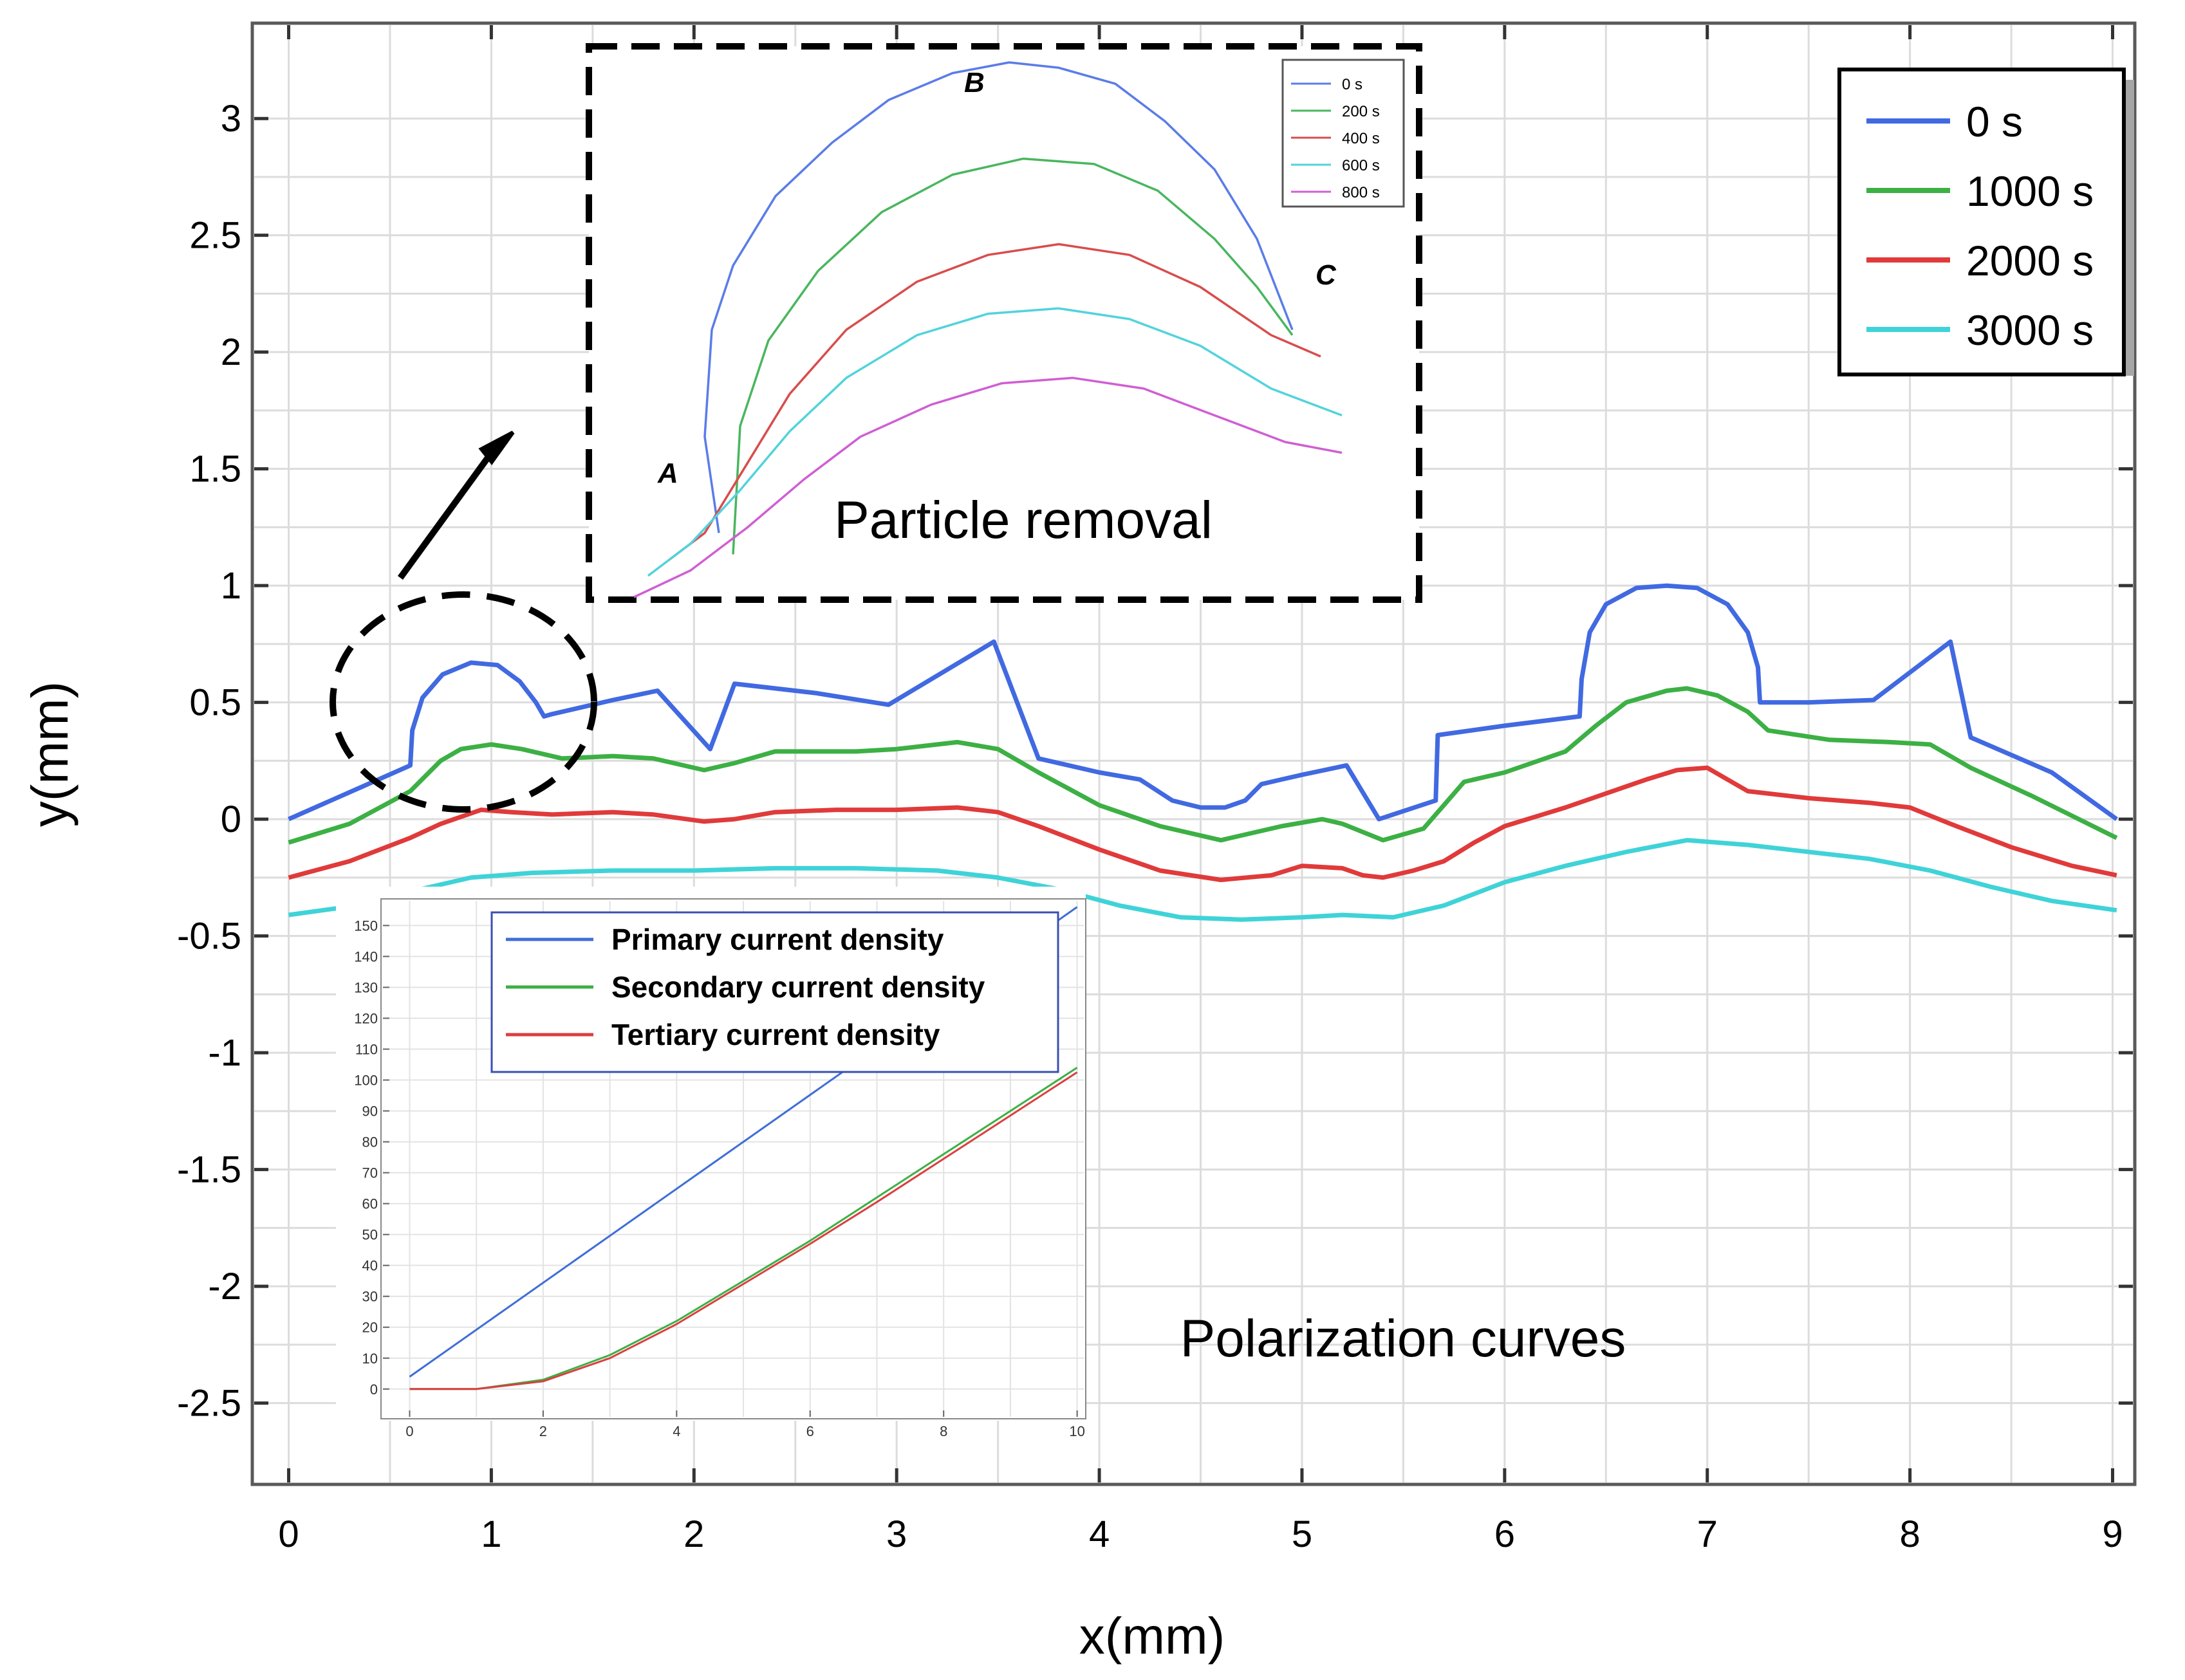 The image size is (2185, 1680). What do you see at coordinates (693, 1534) in the screenshot?
I see `x-tick-label: 2` at bounding box center [693, 1534].